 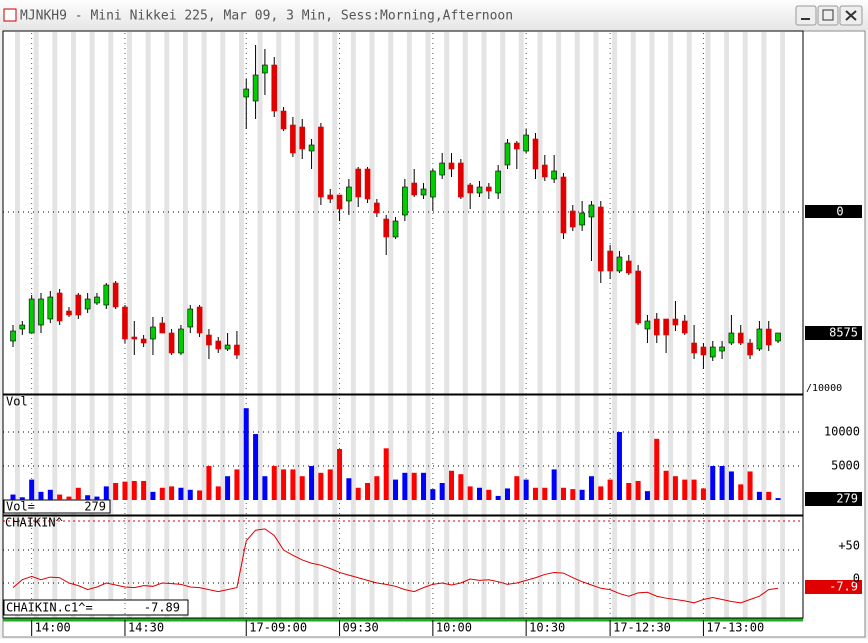 What do you see at coordinates (34, 523) in the screenshot?
I see `chaikin-name: CHAIKIN^` at bounding box center [34, 523].